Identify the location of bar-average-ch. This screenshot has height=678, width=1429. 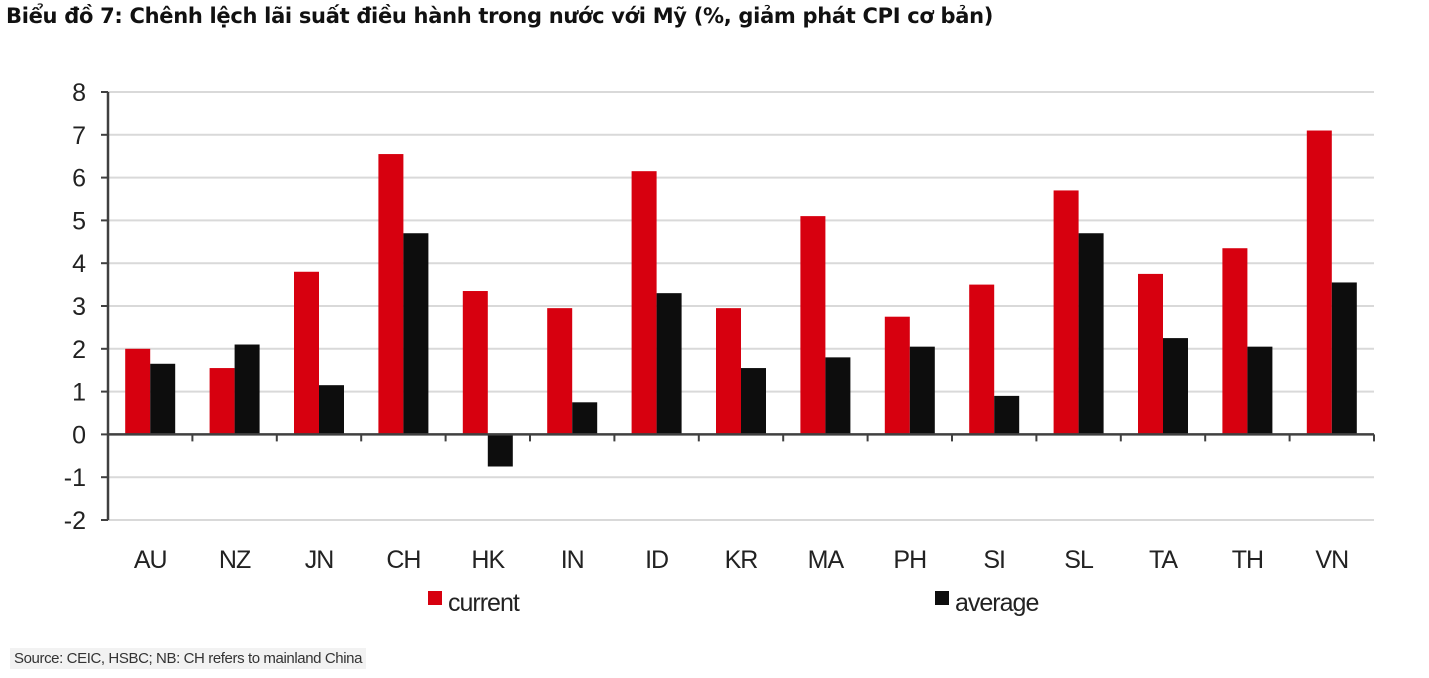
(416, 334).